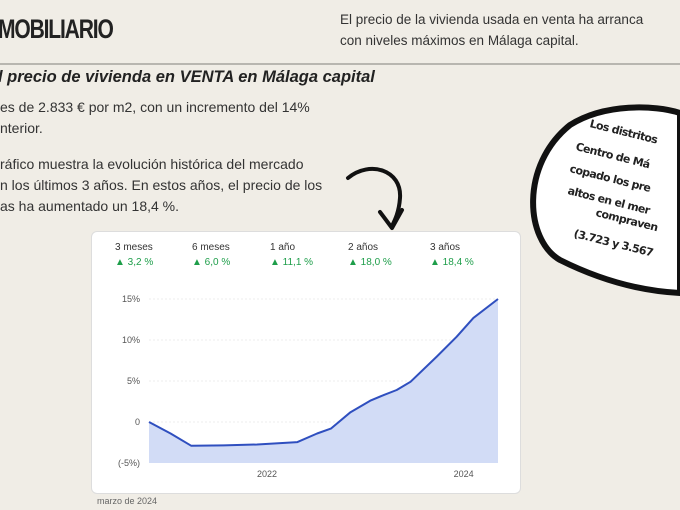 The width and height of the screenshot is (680, 510). I want to click on period-label: 3 meses, so click(134, 247).